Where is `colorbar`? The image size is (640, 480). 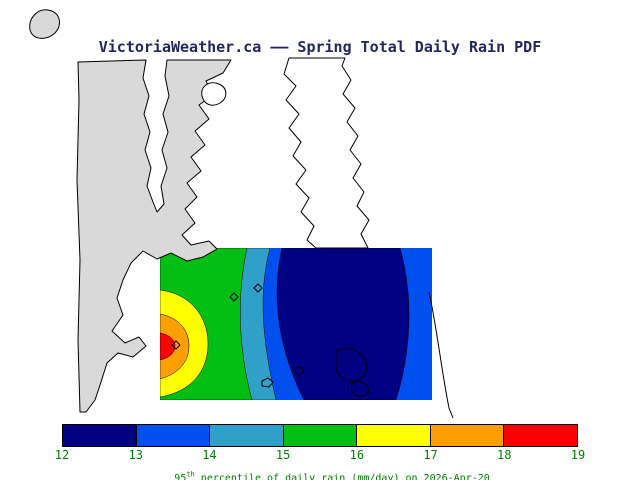
colorbar is located at coordinates (320, 435).